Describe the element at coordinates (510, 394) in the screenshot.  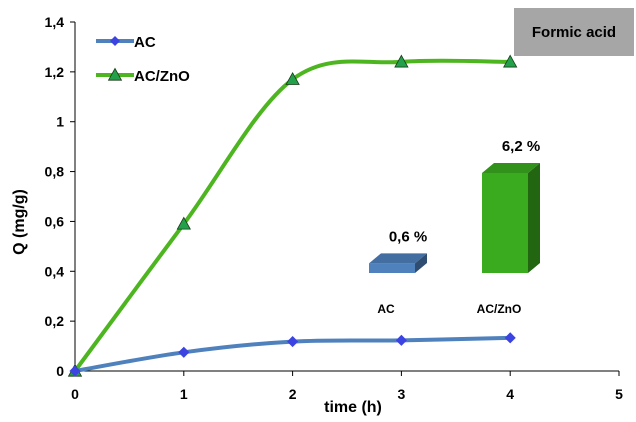
I see `x-tick-label: 4` at that location.